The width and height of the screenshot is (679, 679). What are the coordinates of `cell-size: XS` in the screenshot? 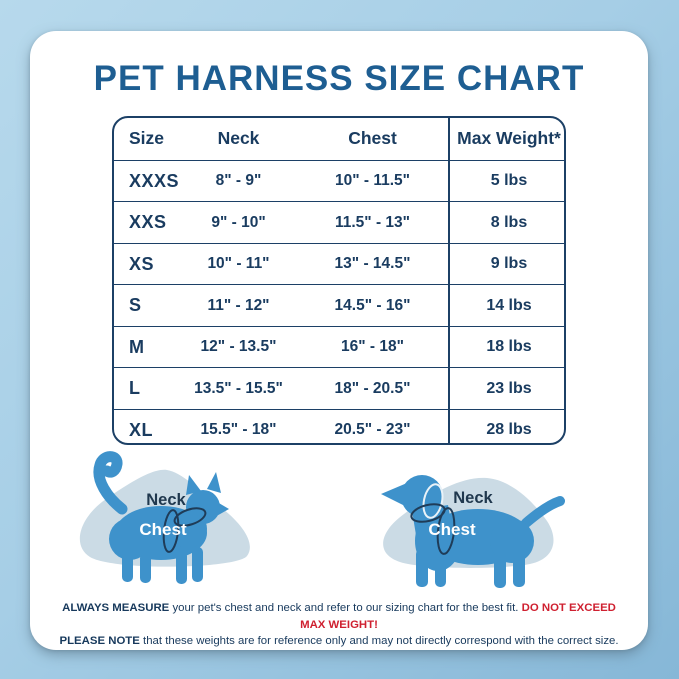 It's located at (147, 263).